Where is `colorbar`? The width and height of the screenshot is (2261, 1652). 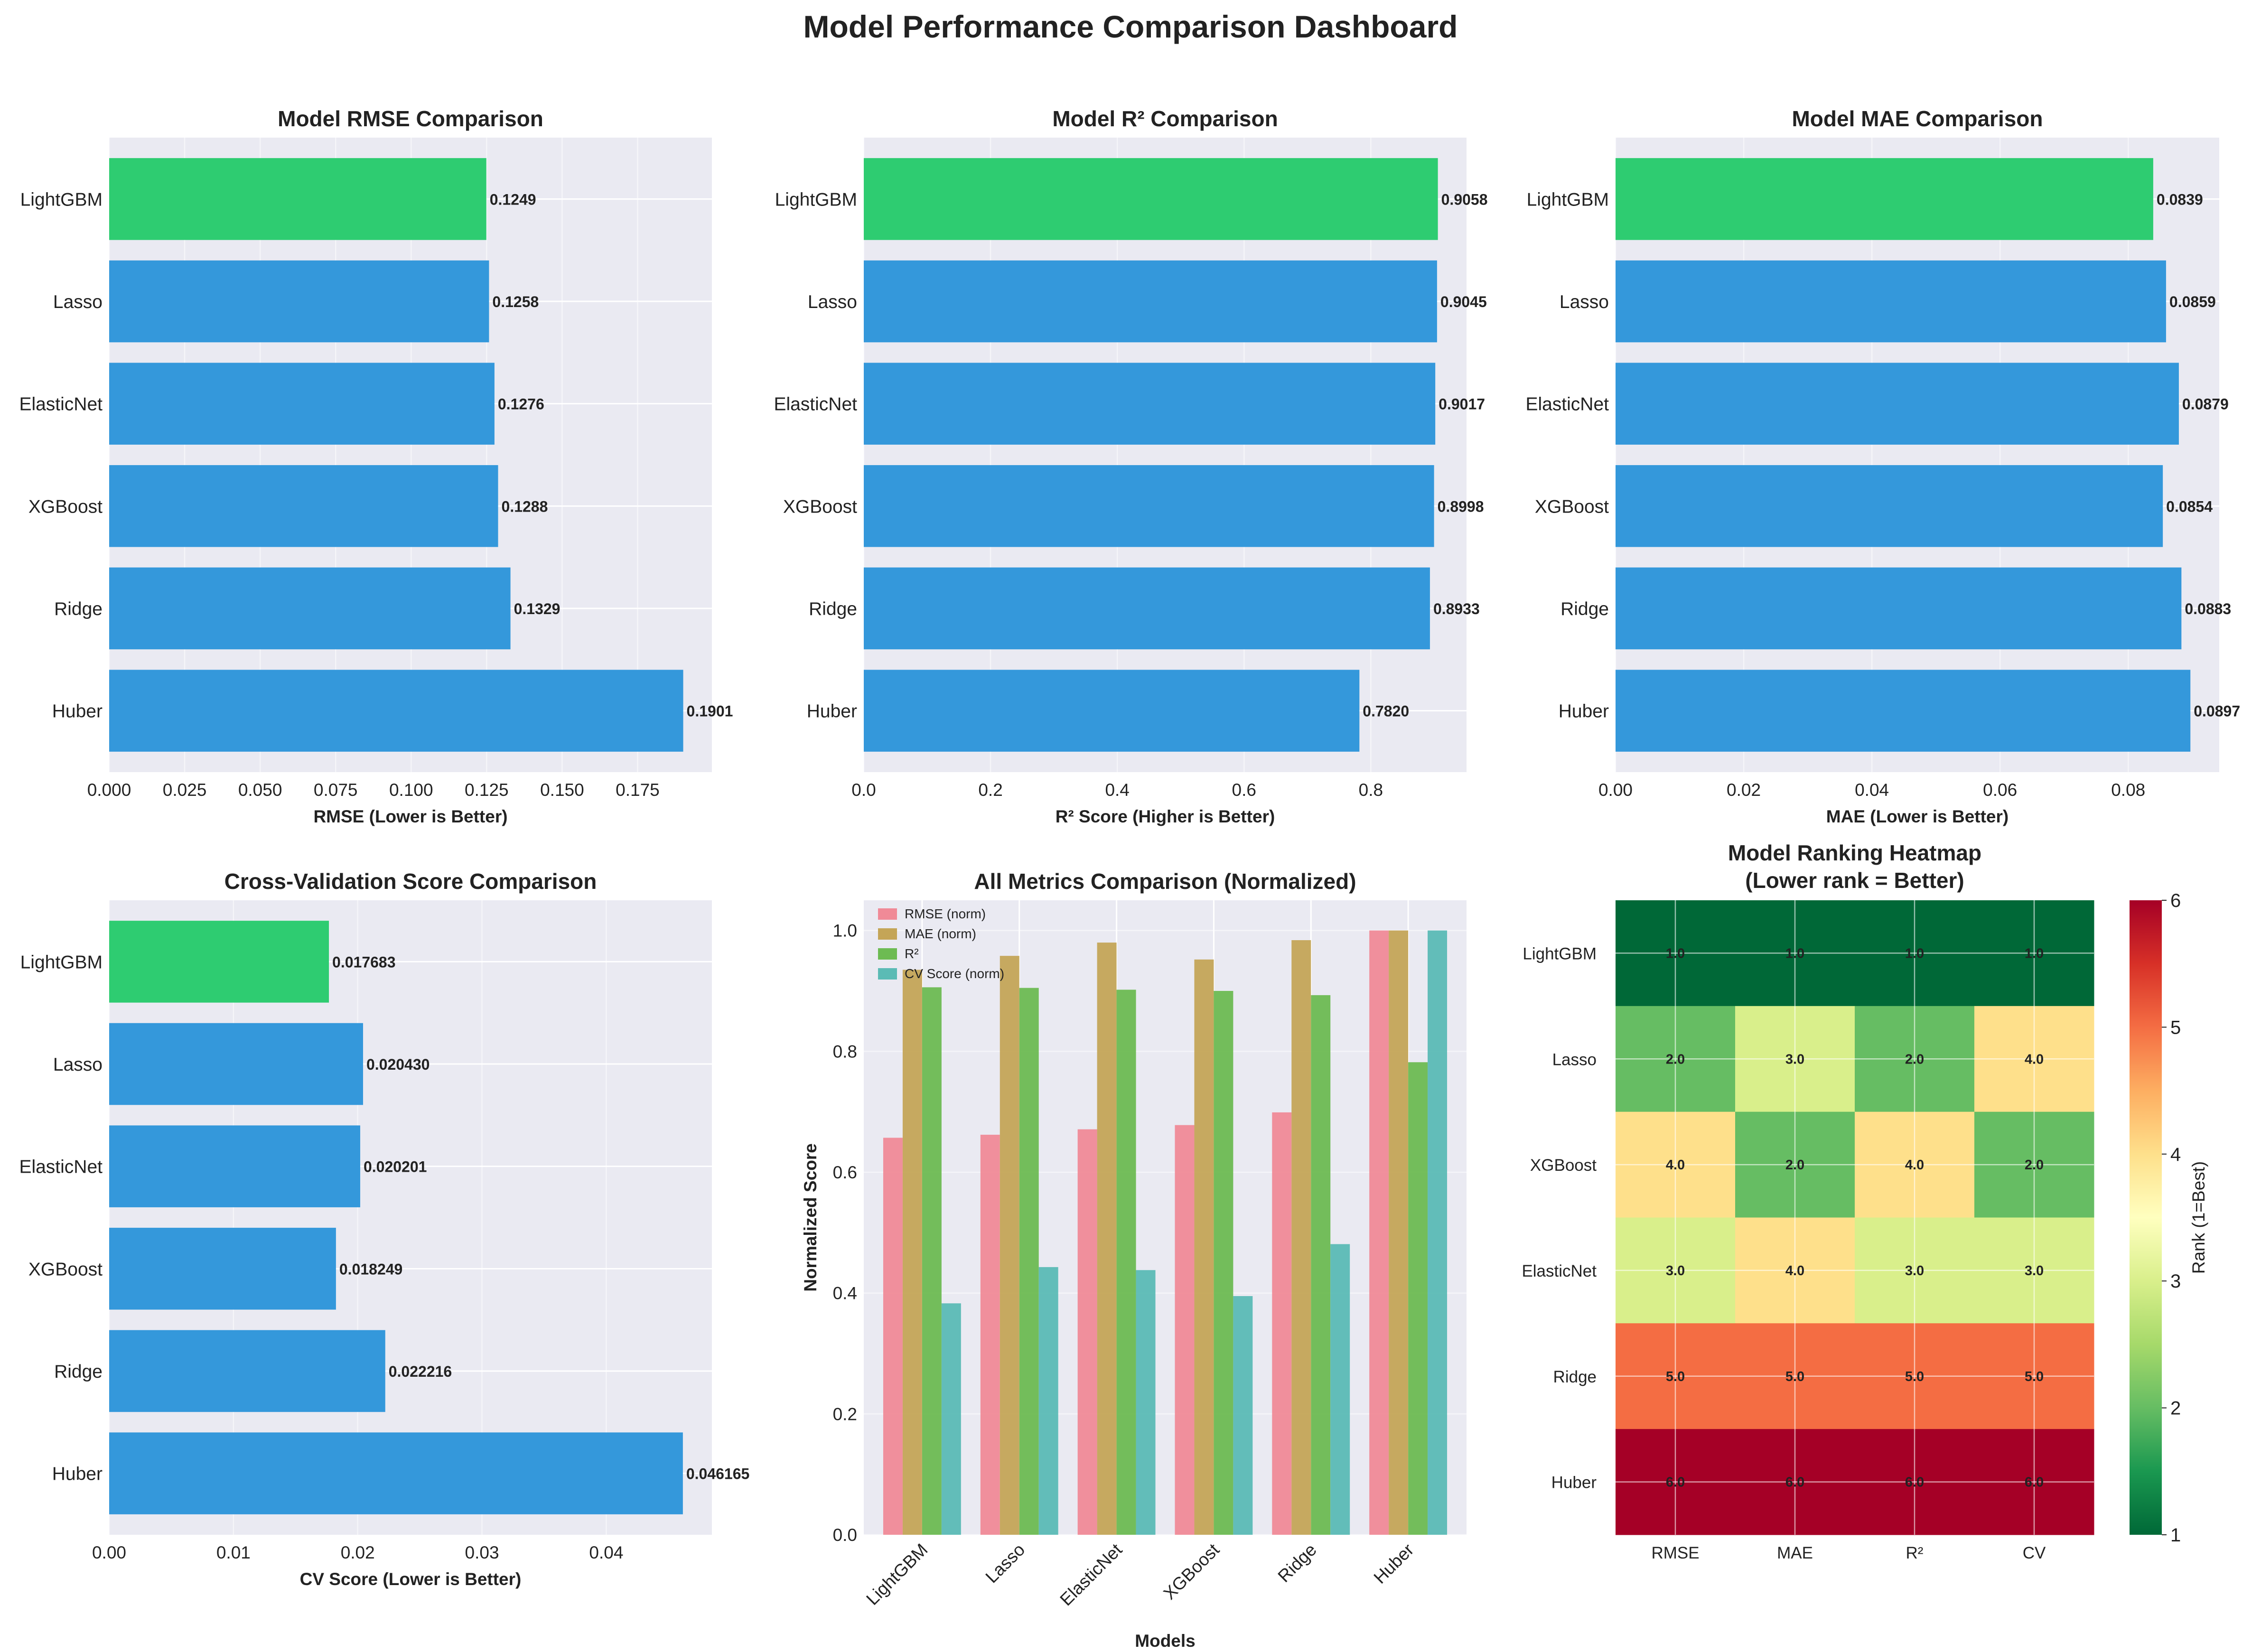 colorbar is located at coordinates (2146, 1217).